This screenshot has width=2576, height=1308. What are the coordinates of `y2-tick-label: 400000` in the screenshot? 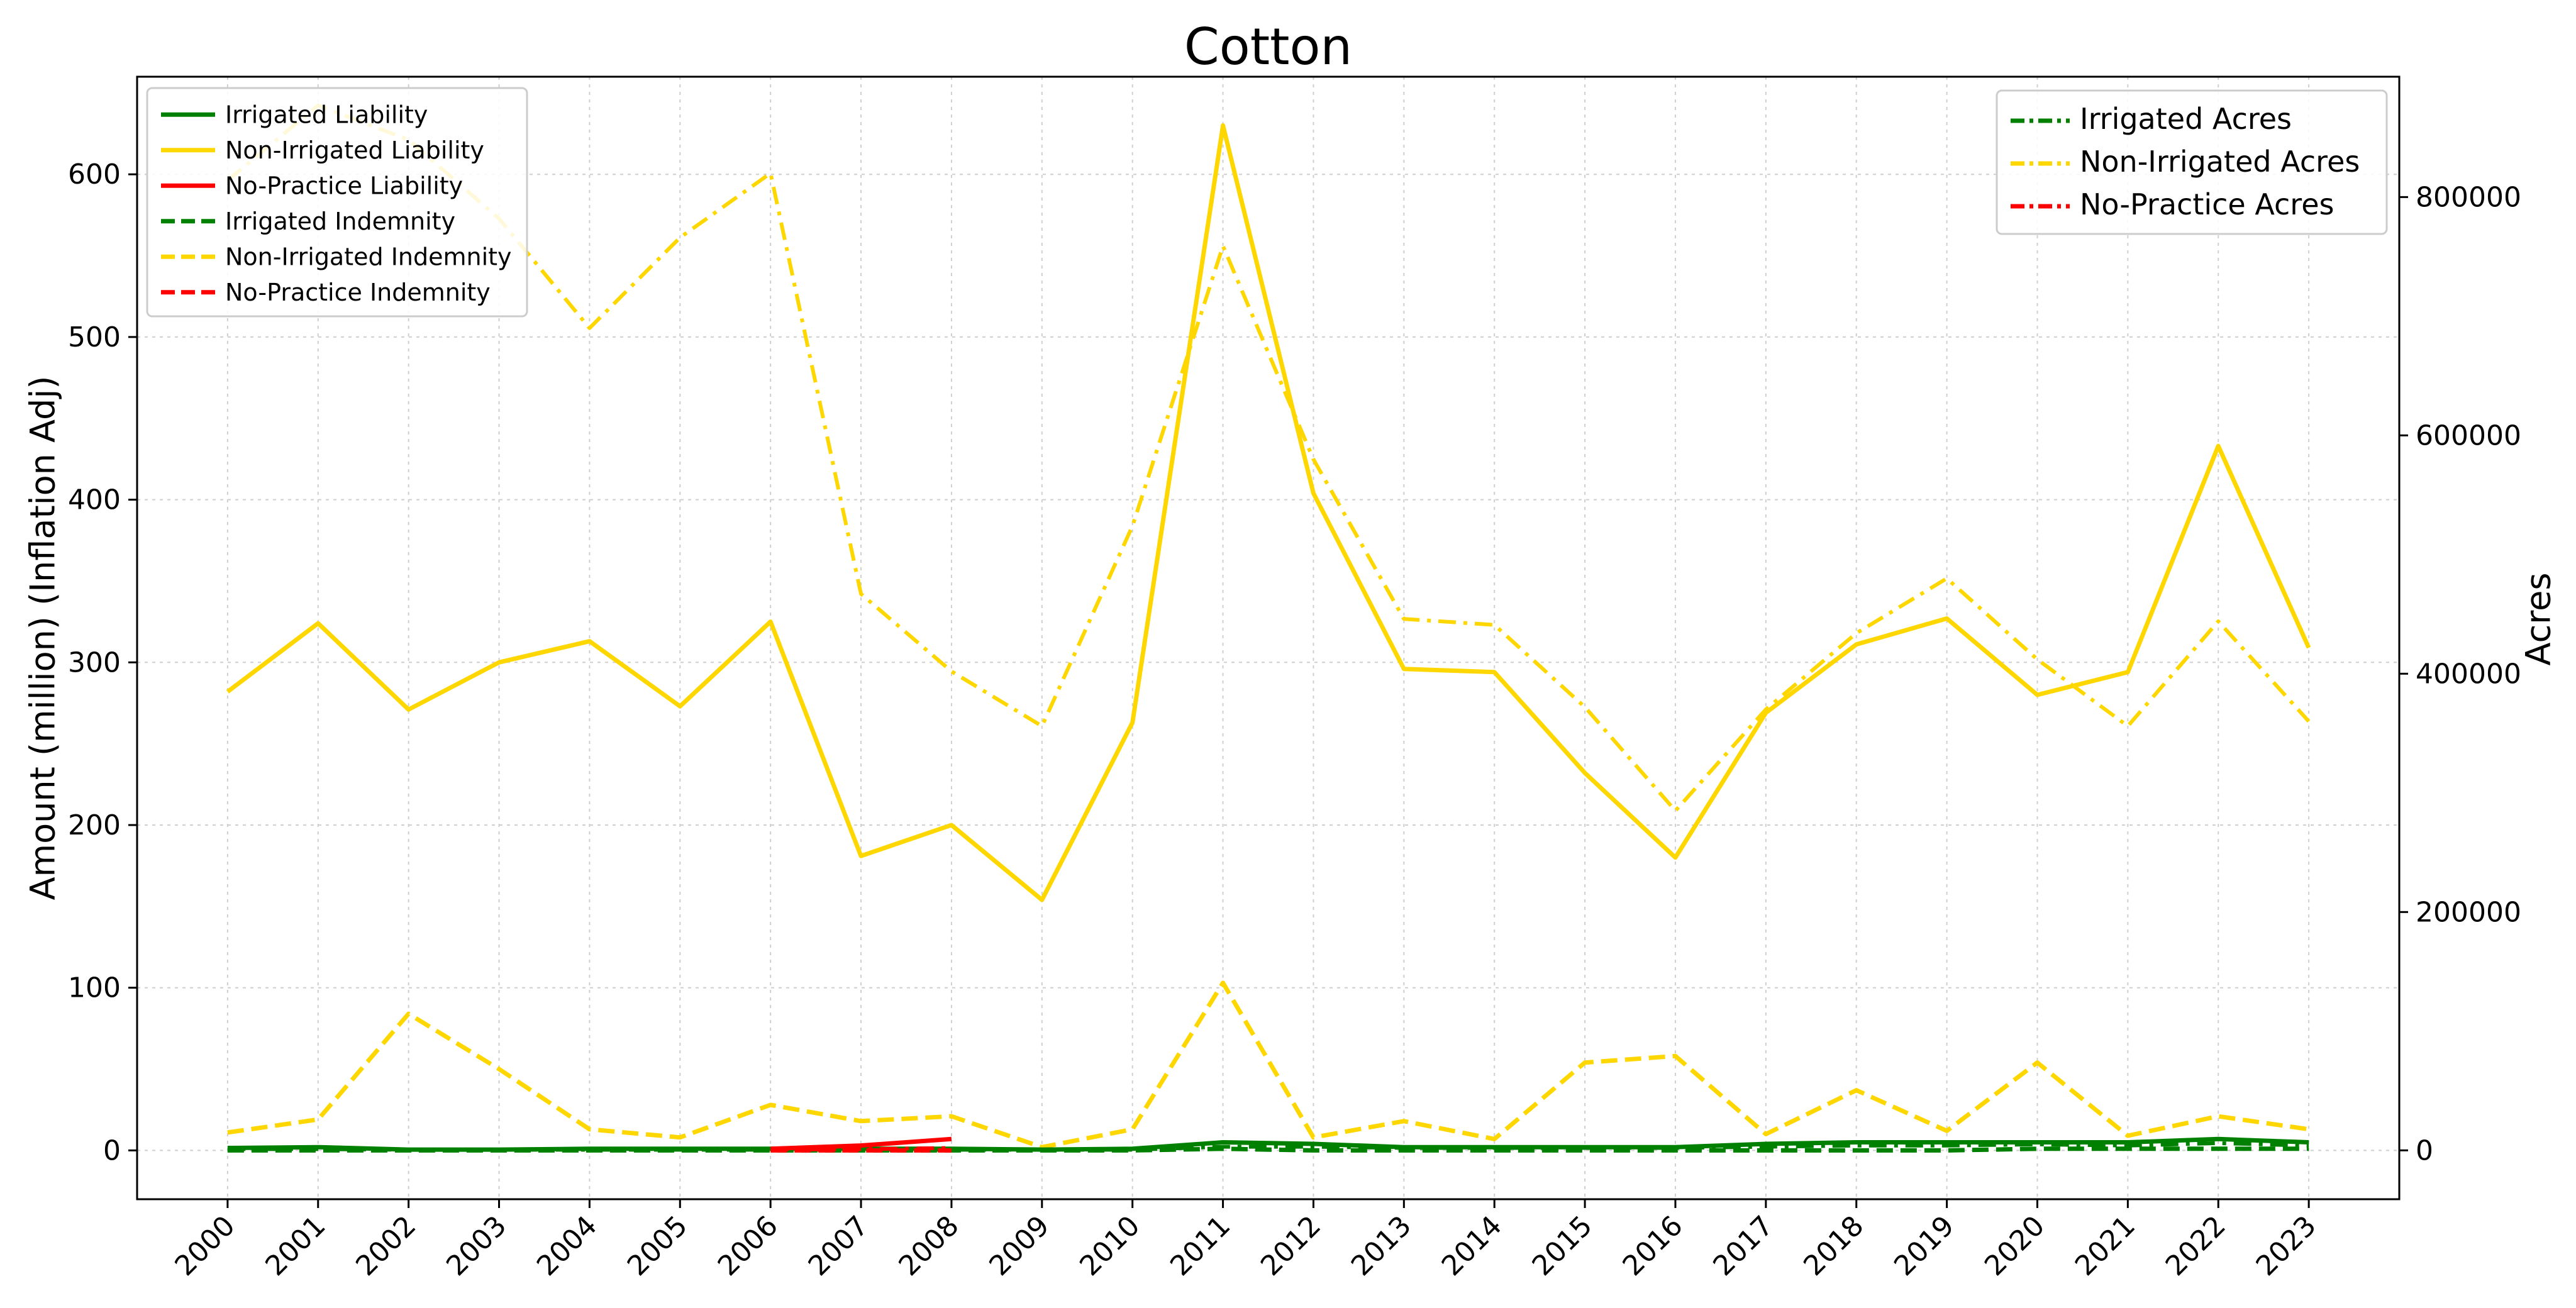 It's located at (2468, 674).